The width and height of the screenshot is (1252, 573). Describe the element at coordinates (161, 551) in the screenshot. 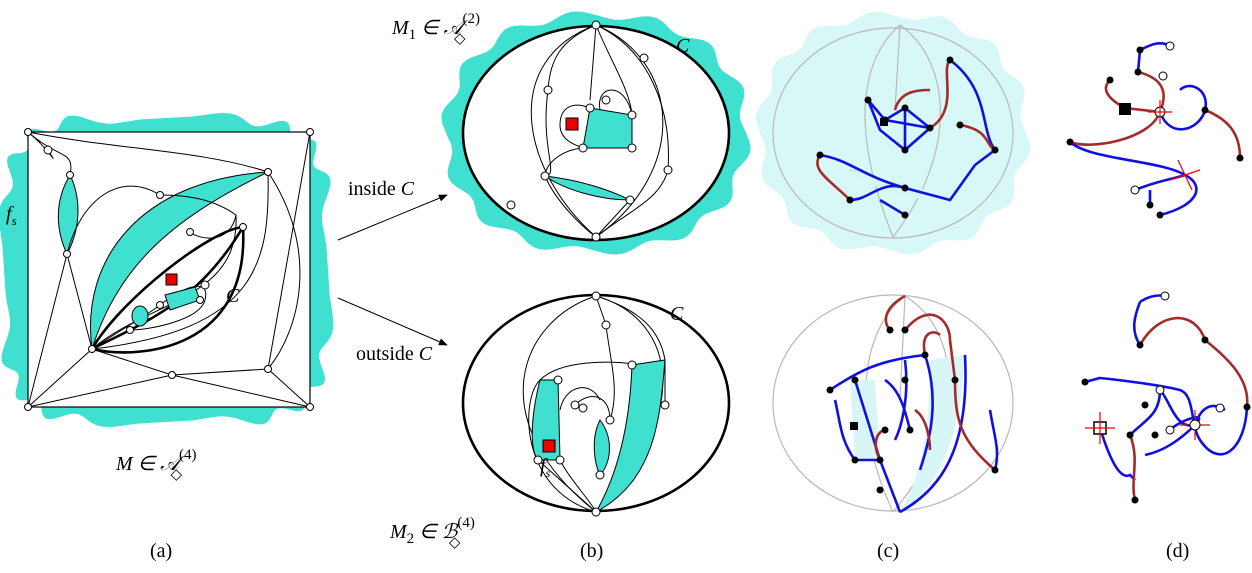

I see `panel-label: (a)` at that location.